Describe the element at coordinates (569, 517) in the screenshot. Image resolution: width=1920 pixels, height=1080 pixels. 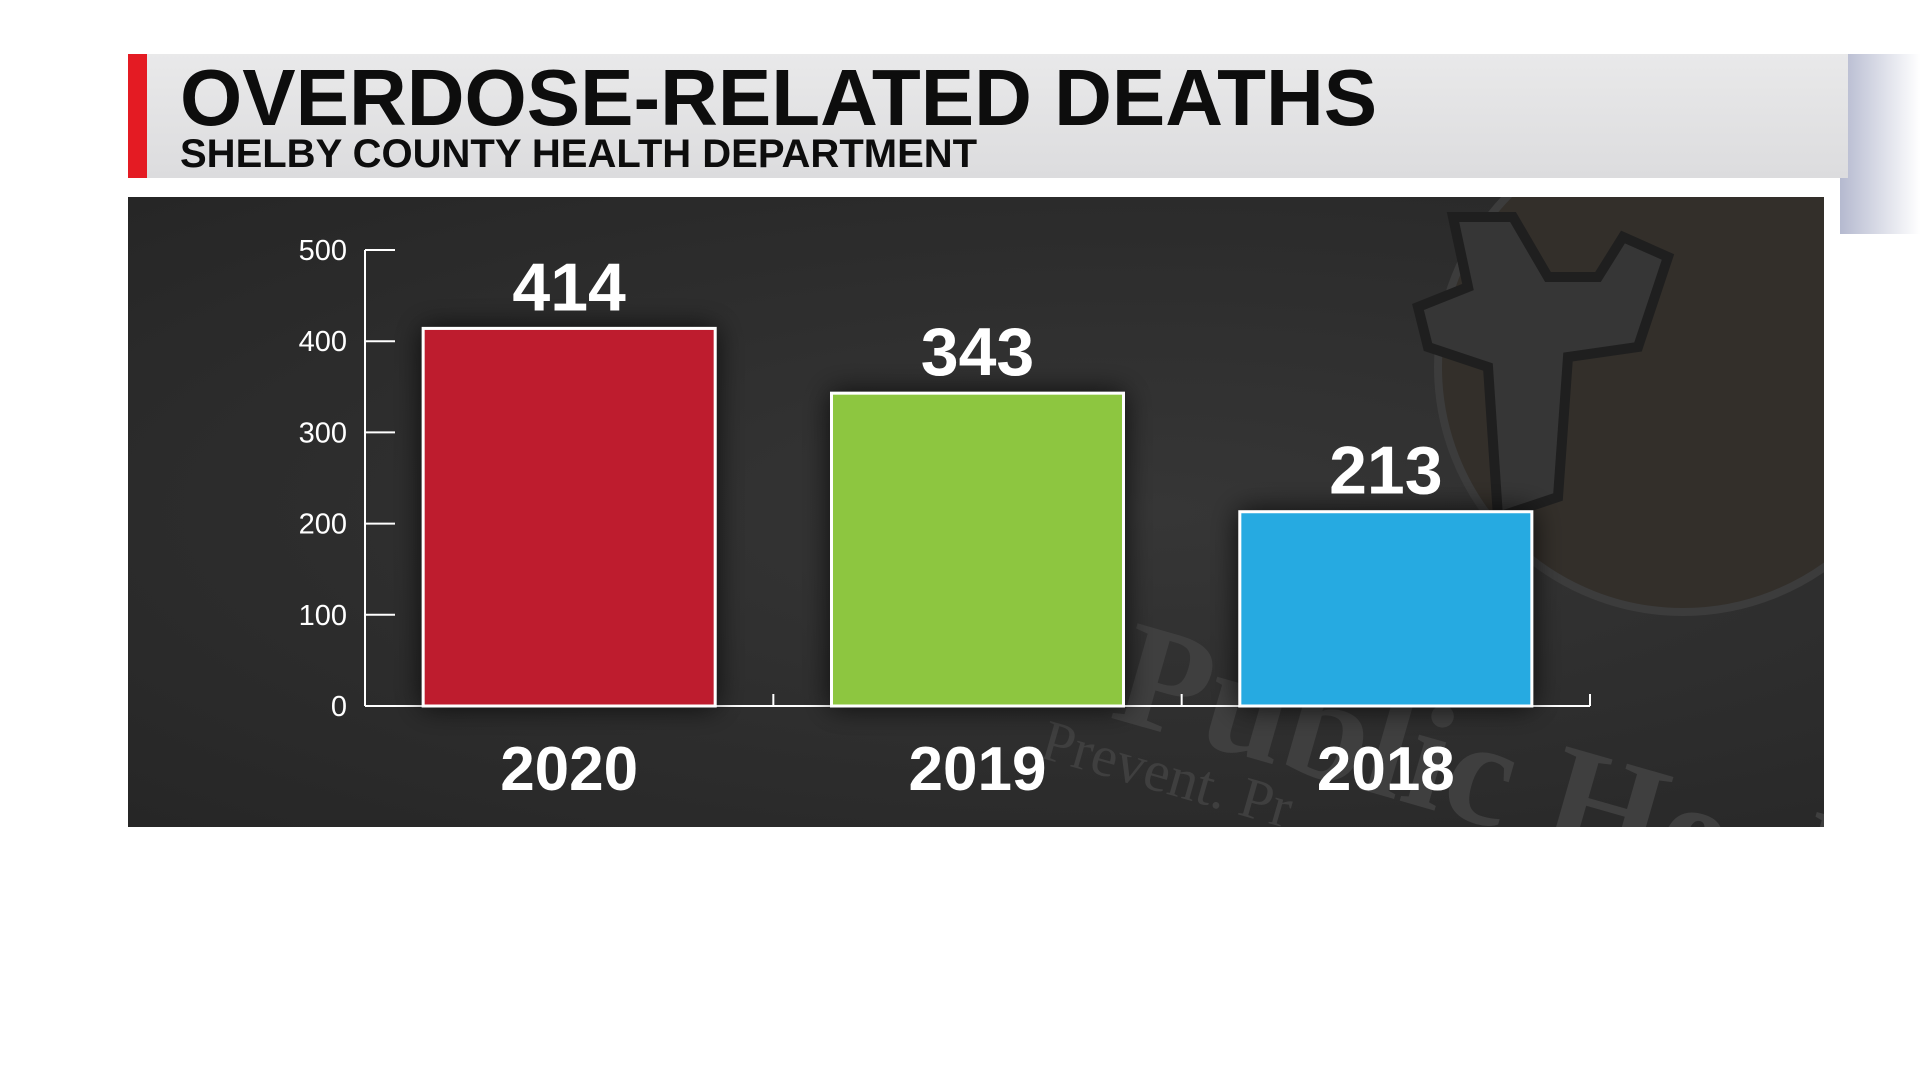
I see `bar-2020` at that location.